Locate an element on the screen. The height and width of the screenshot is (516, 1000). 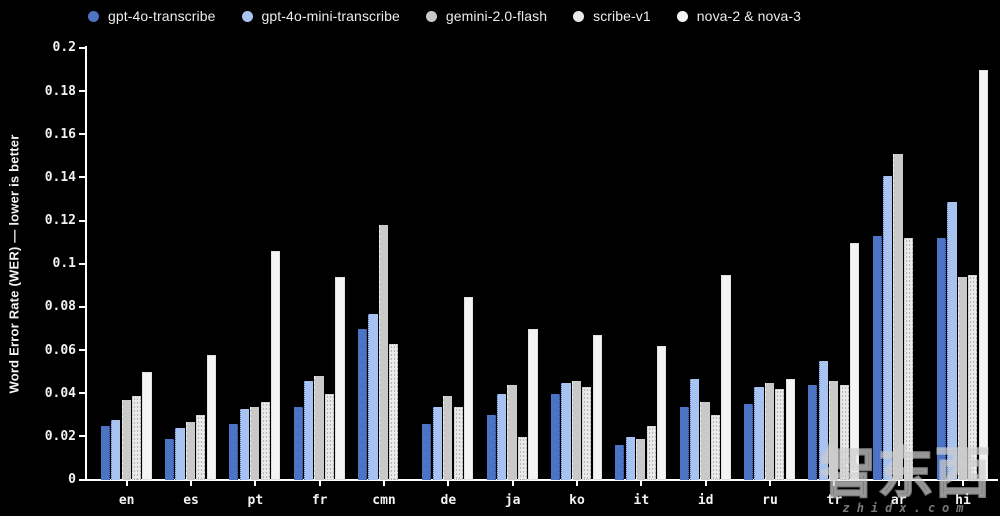
bar-nova-2-nova-3-fr is located at coordinates (340, 378).